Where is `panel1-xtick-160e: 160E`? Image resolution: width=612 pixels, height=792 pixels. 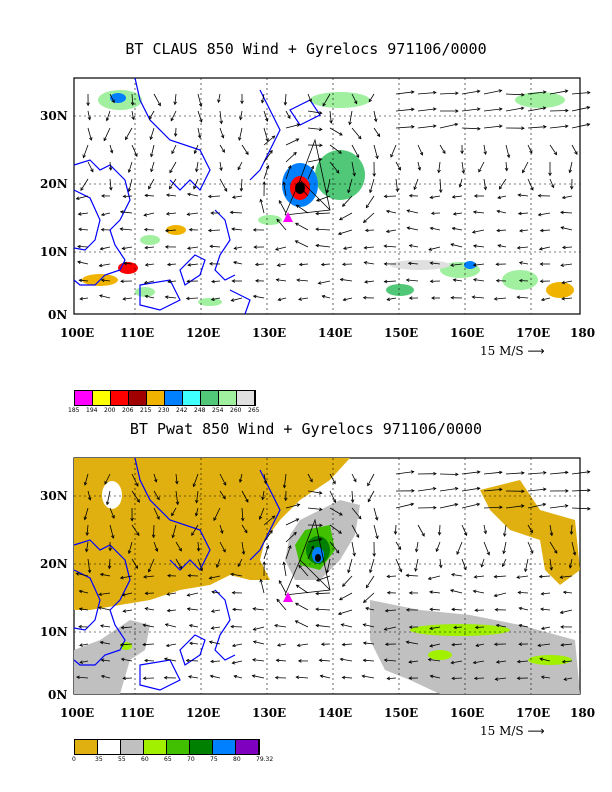
panel1-xtick-160e: 160E is located at coordinates (467, 333).